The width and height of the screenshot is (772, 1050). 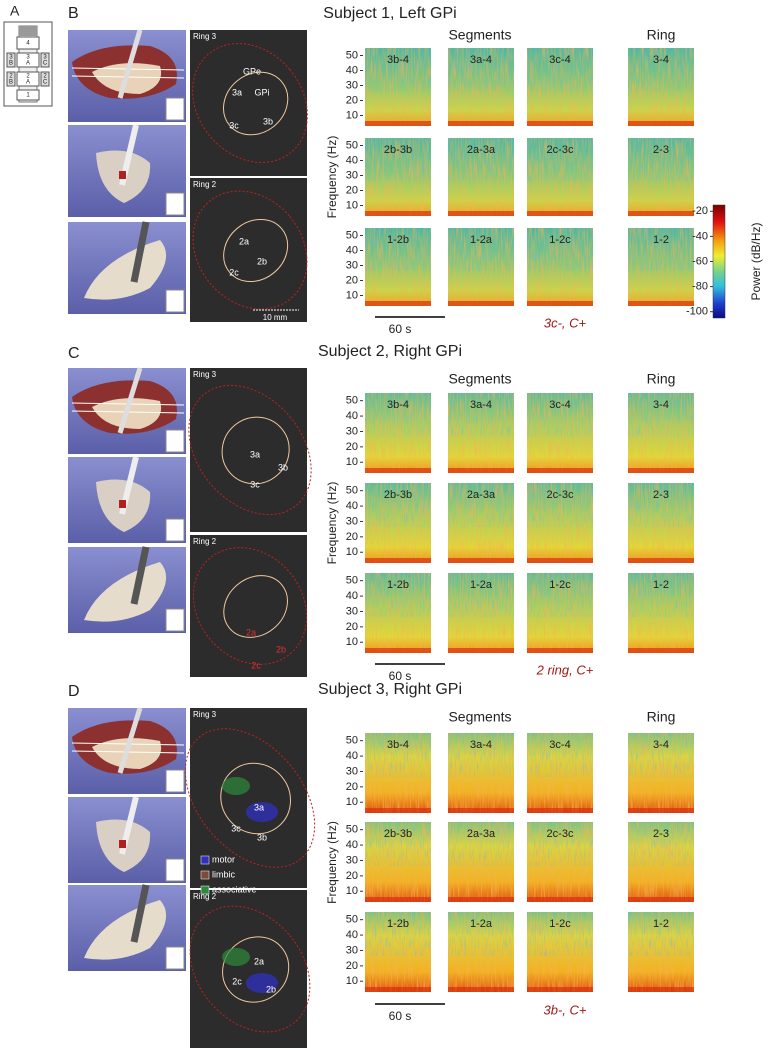 I want to click on colorbar-tick-label: -100, so click(x=697, y=312).